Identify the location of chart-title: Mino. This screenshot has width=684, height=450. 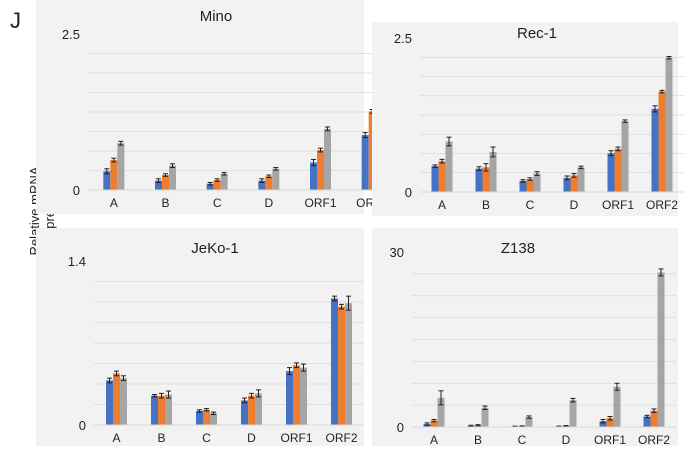
(216, 16).